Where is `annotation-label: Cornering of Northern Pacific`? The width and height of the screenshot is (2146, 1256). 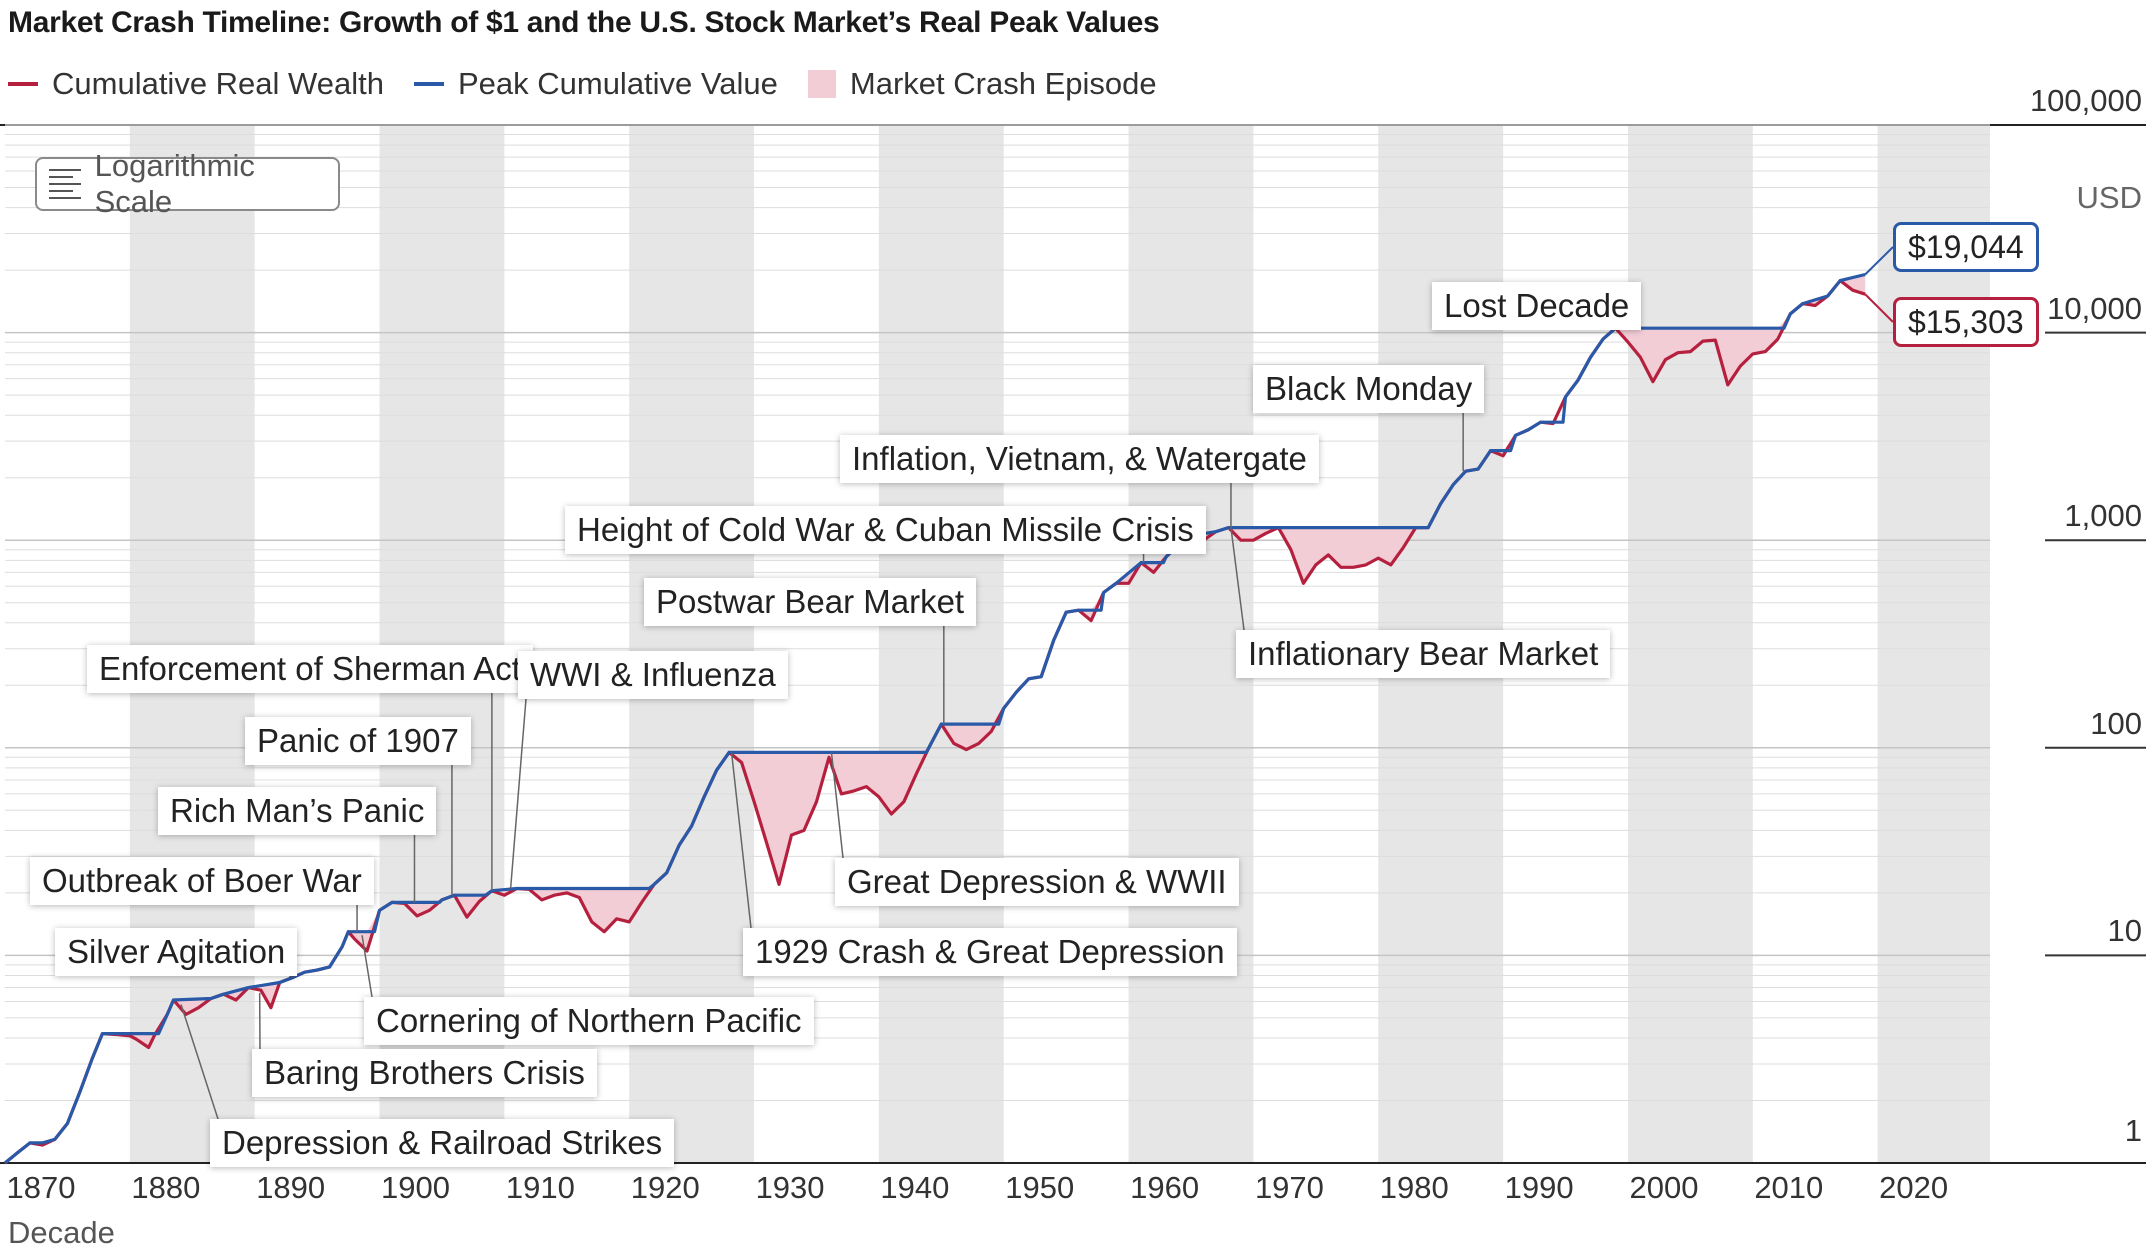
annotation-label: Cornering of Northern Pacific is located at coordinates (589, 1021).